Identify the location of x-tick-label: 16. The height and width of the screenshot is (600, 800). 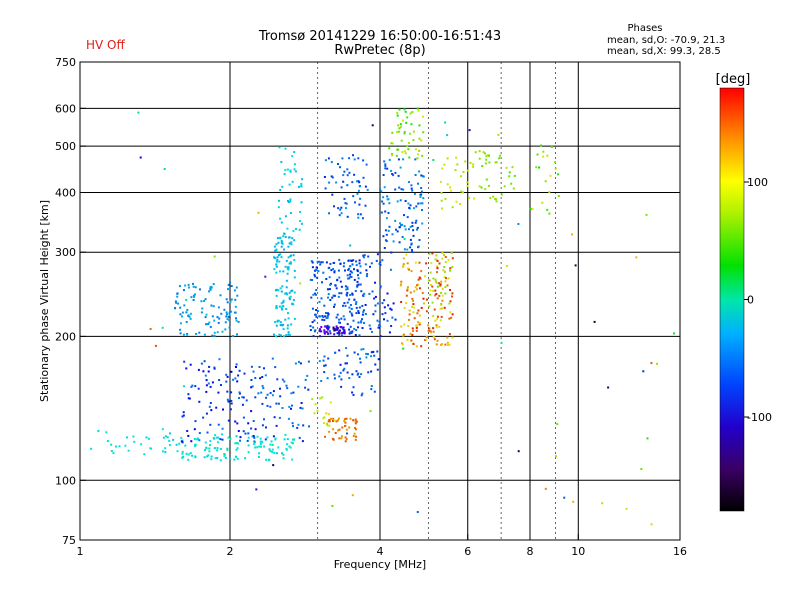
(680, 551).